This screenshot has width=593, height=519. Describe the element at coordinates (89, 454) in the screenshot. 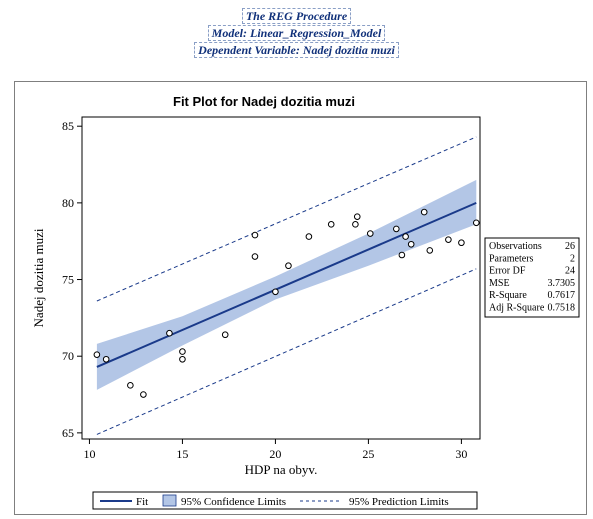

I see `x-tick-label: 10` at that location.